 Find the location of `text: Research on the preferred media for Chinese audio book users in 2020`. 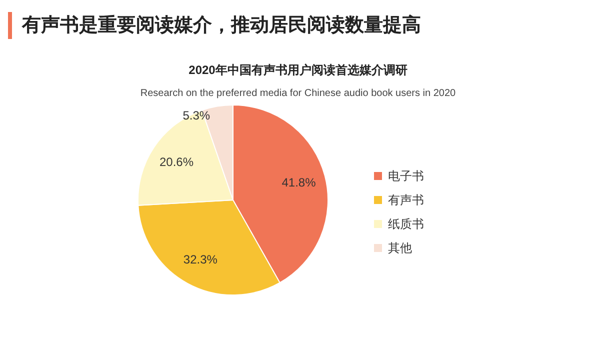

text: Research on the preferred media for Chinese audio book users in 2020 is located at coordinates (298, 93).